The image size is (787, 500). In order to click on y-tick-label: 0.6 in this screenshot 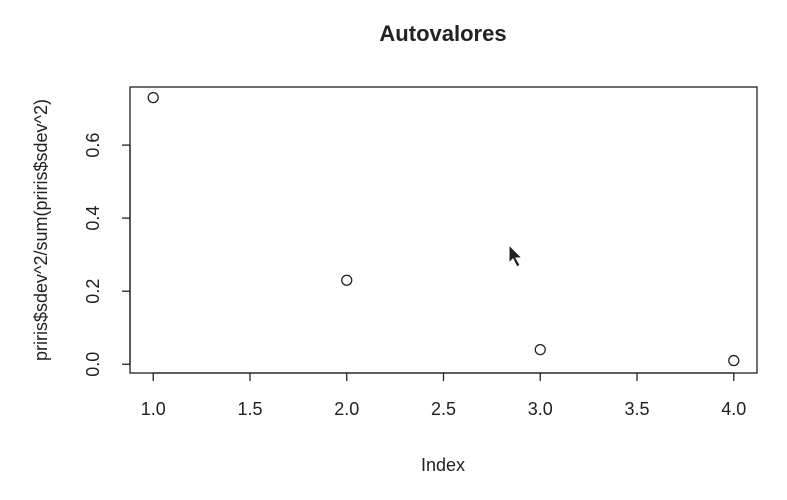, I will do `click(93, 145)`.